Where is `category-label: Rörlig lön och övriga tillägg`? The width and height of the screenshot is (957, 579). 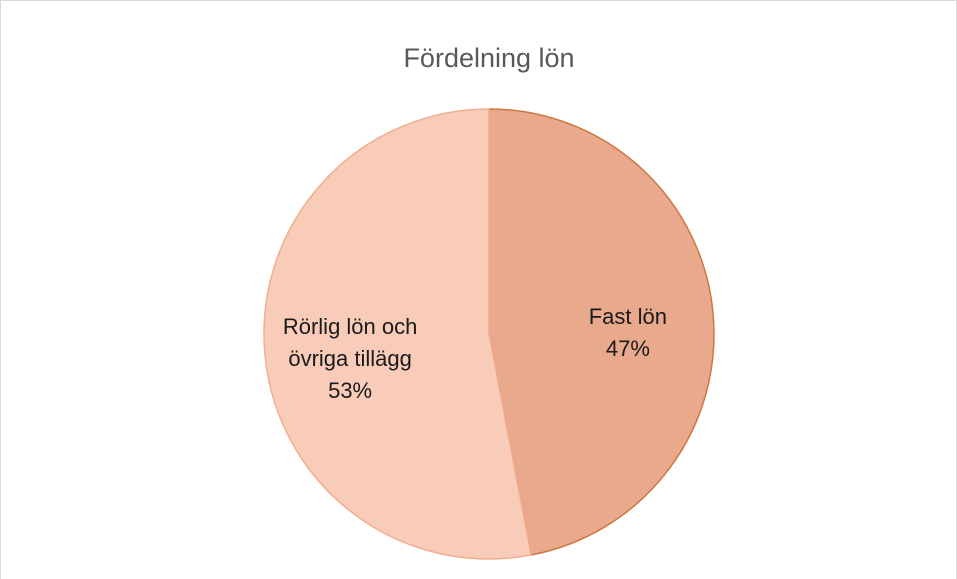
category-label: Rörlig lön och övriga tillägg is located at coordinates (350, 343).